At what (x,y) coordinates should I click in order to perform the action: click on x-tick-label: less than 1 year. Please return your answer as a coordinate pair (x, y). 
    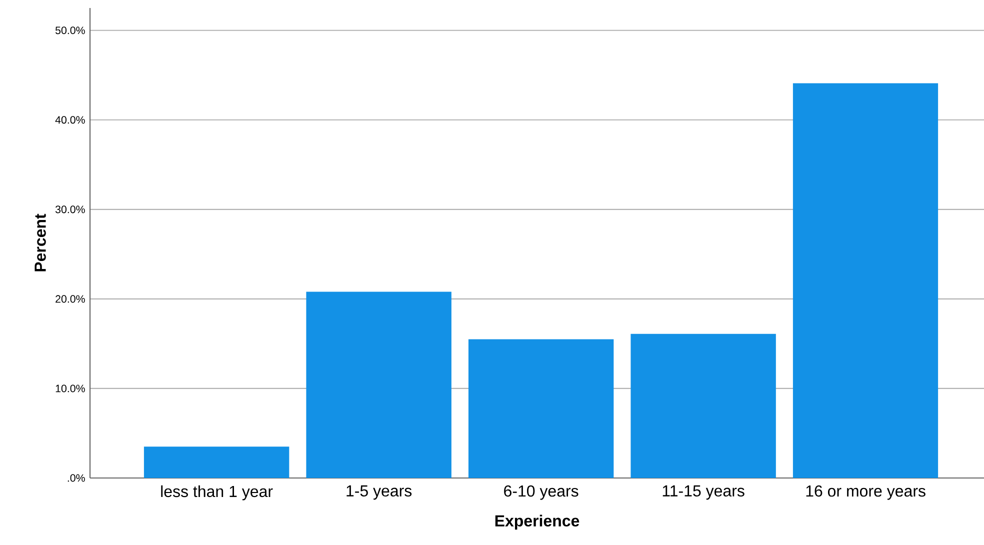
    Looking at the image, I should click on (217, 492).